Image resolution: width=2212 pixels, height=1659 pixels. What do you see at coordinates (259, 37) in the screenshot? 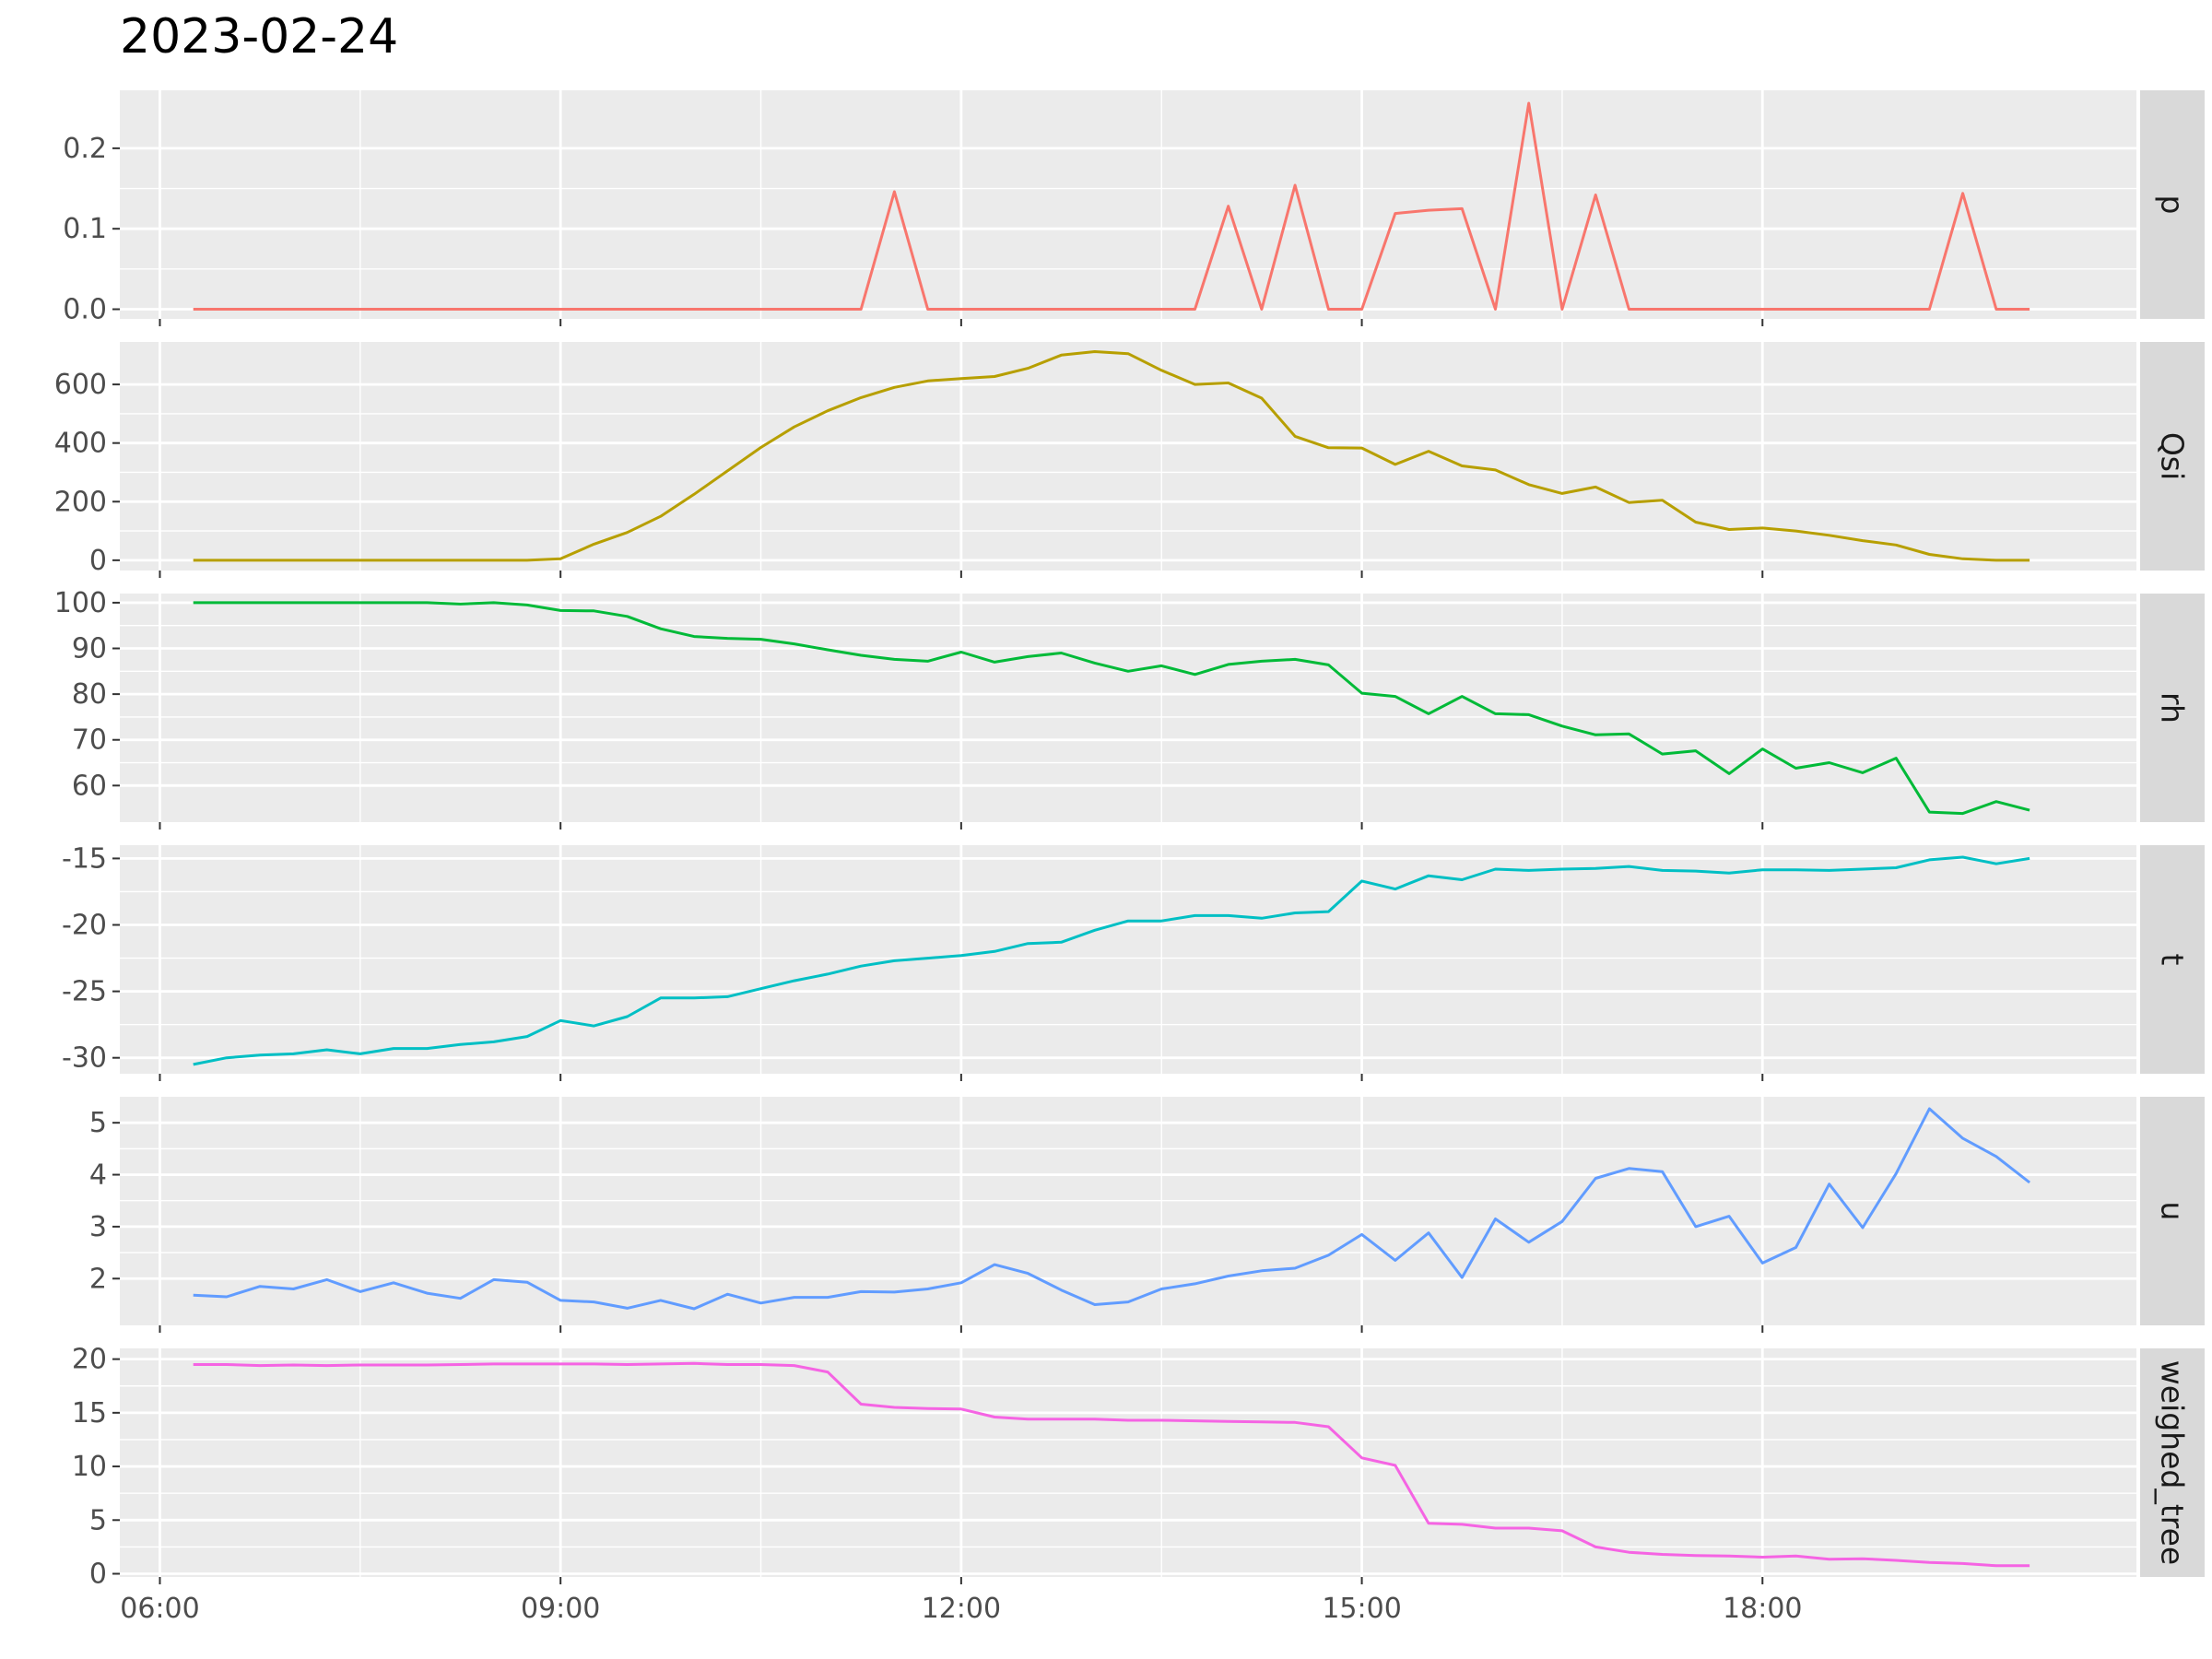
I see `chart-title: 2023-02-24` at bounding box center [259, 37].